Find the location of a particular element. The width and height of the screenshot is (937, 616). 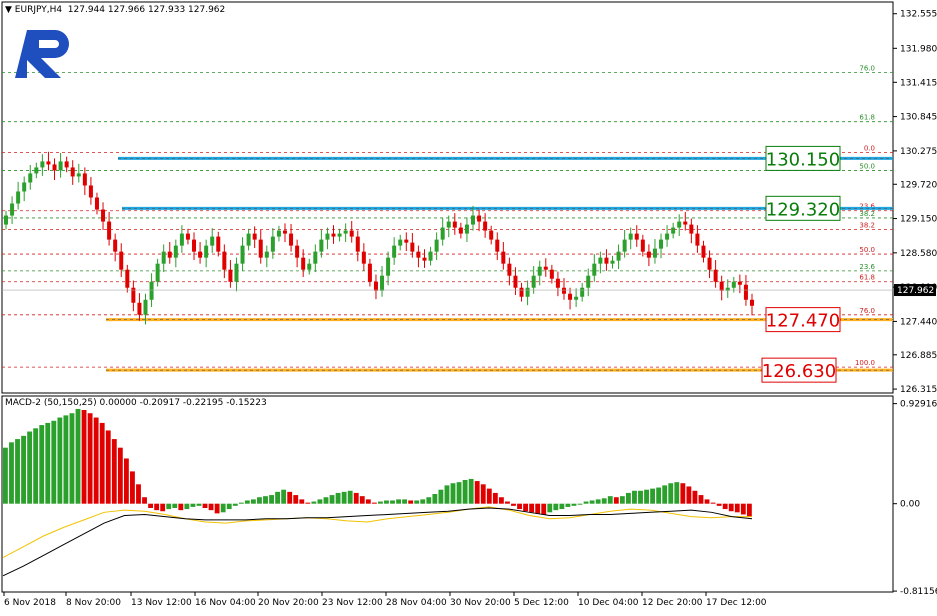

level-price-box is located at coordinates (799, 370).